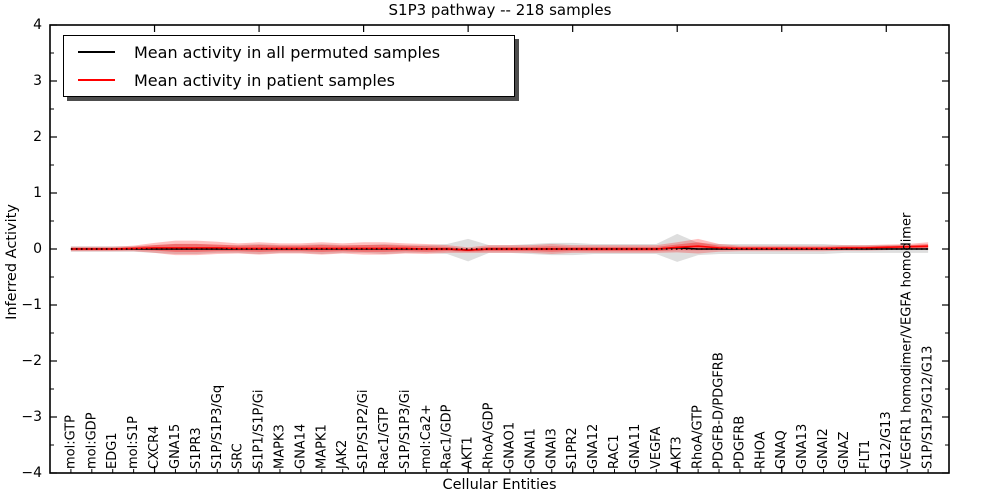 This screenshot has height=500, width=1000. Describe the element at coordinates (468, 452) in the screenshot. I see `svg-text: AKT1` at that location.